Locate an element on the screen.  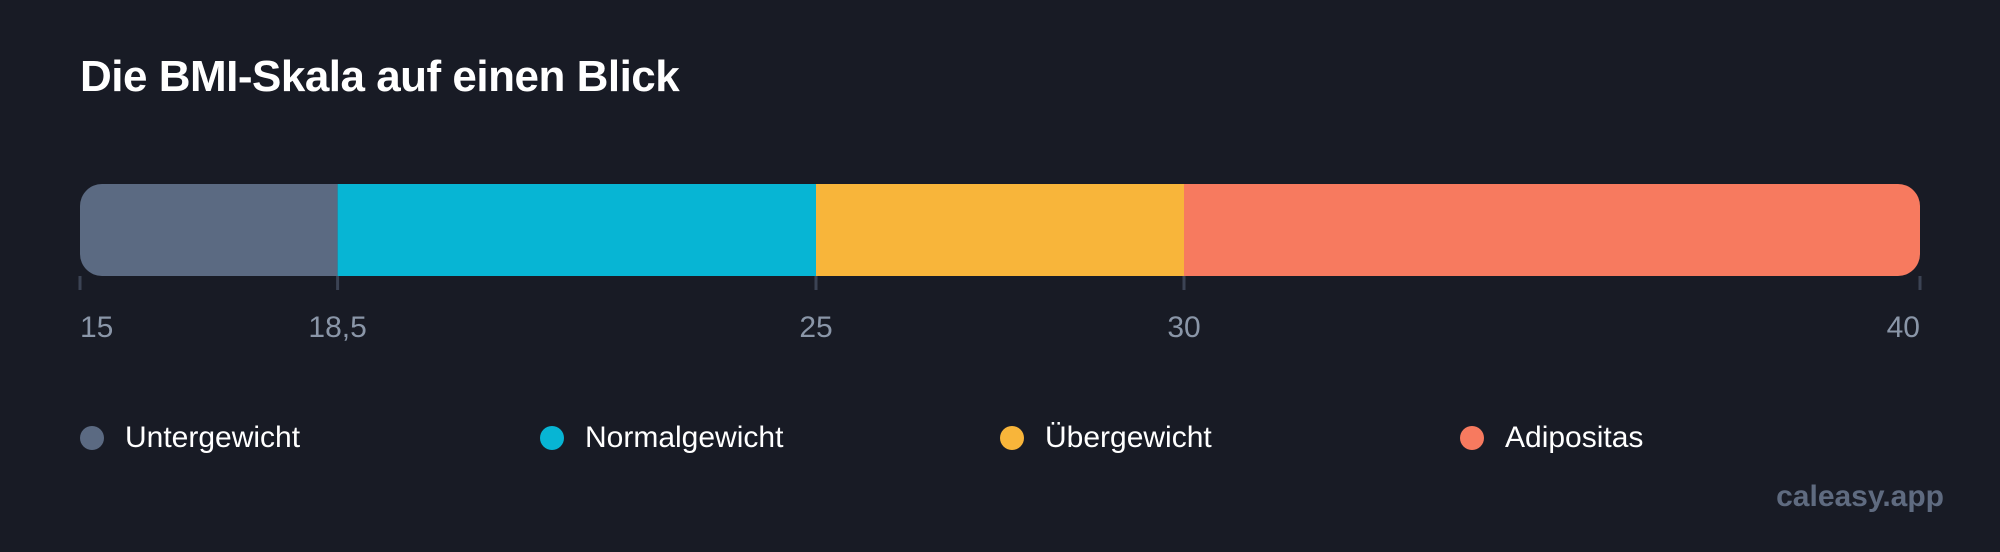
segment-uebergewicht is located at coordinates (1000, 230).